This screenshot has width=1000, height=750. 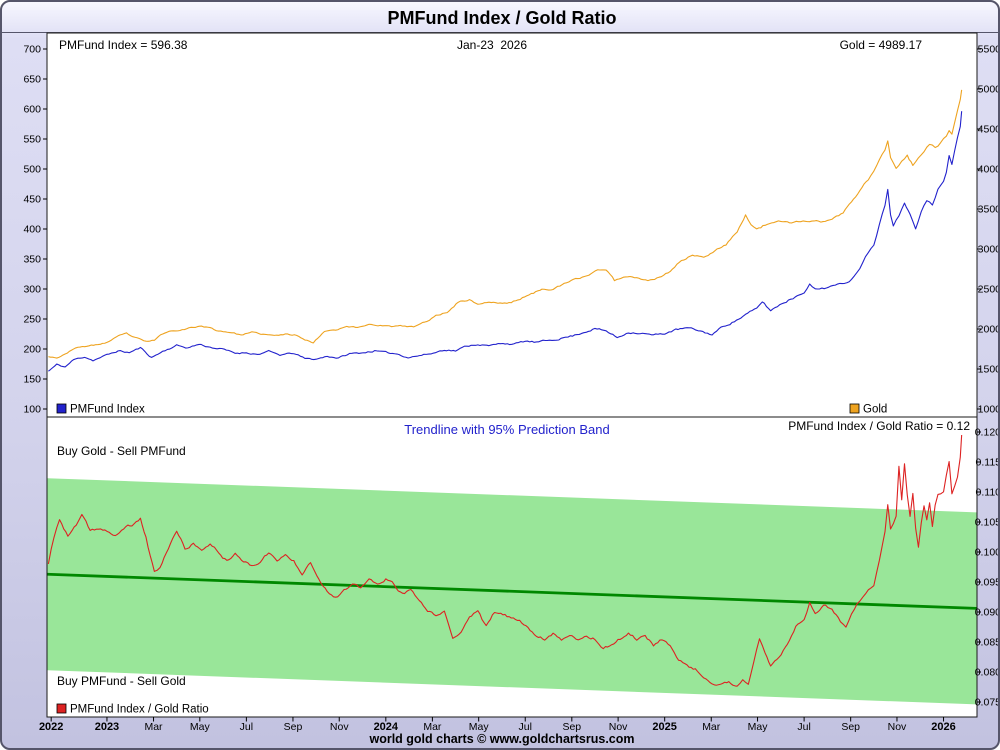 I want to click on left-axis-tick-label: 200, so click(x=32, y=350).